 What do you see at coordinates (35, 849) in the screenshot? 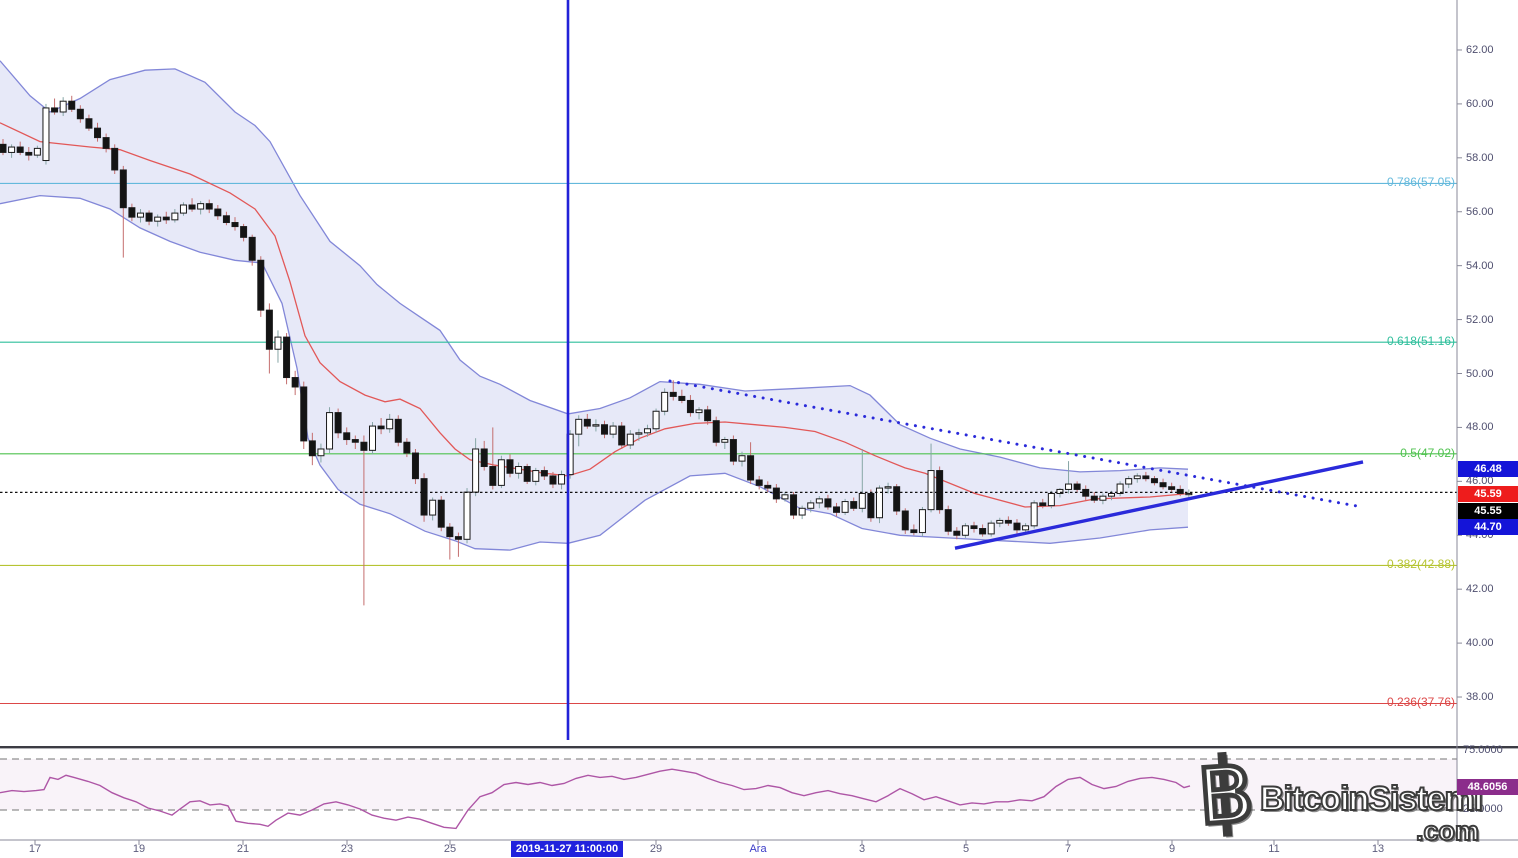
I see `time-tick-label: 17` at bounding box center [35, 849].